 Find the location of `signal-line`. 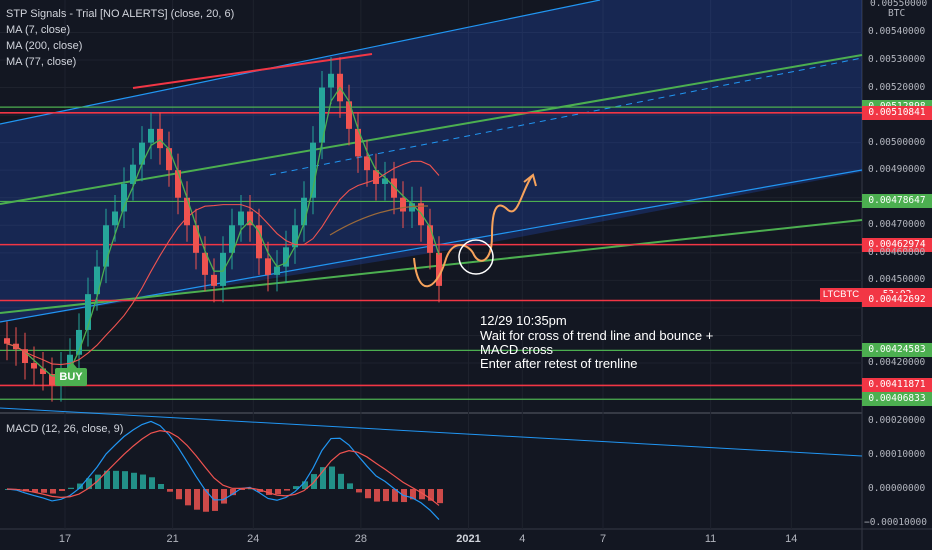

signal-line is located at coordinates (223, 468).